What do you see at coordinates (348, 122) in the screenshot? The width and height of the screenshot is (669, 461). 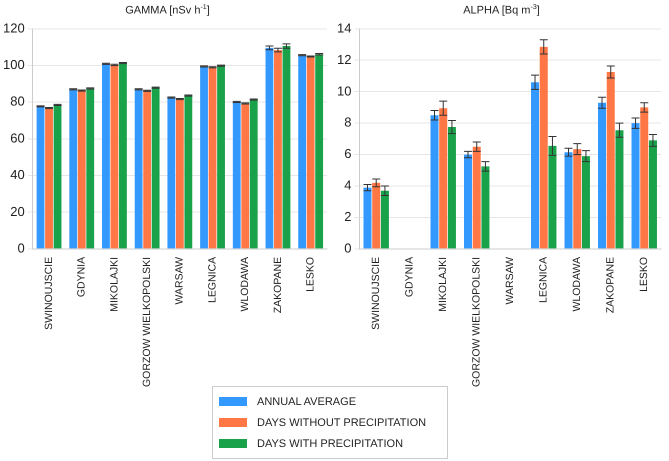 I see `y-tick-label: 8` at bounding box center [348, 122].